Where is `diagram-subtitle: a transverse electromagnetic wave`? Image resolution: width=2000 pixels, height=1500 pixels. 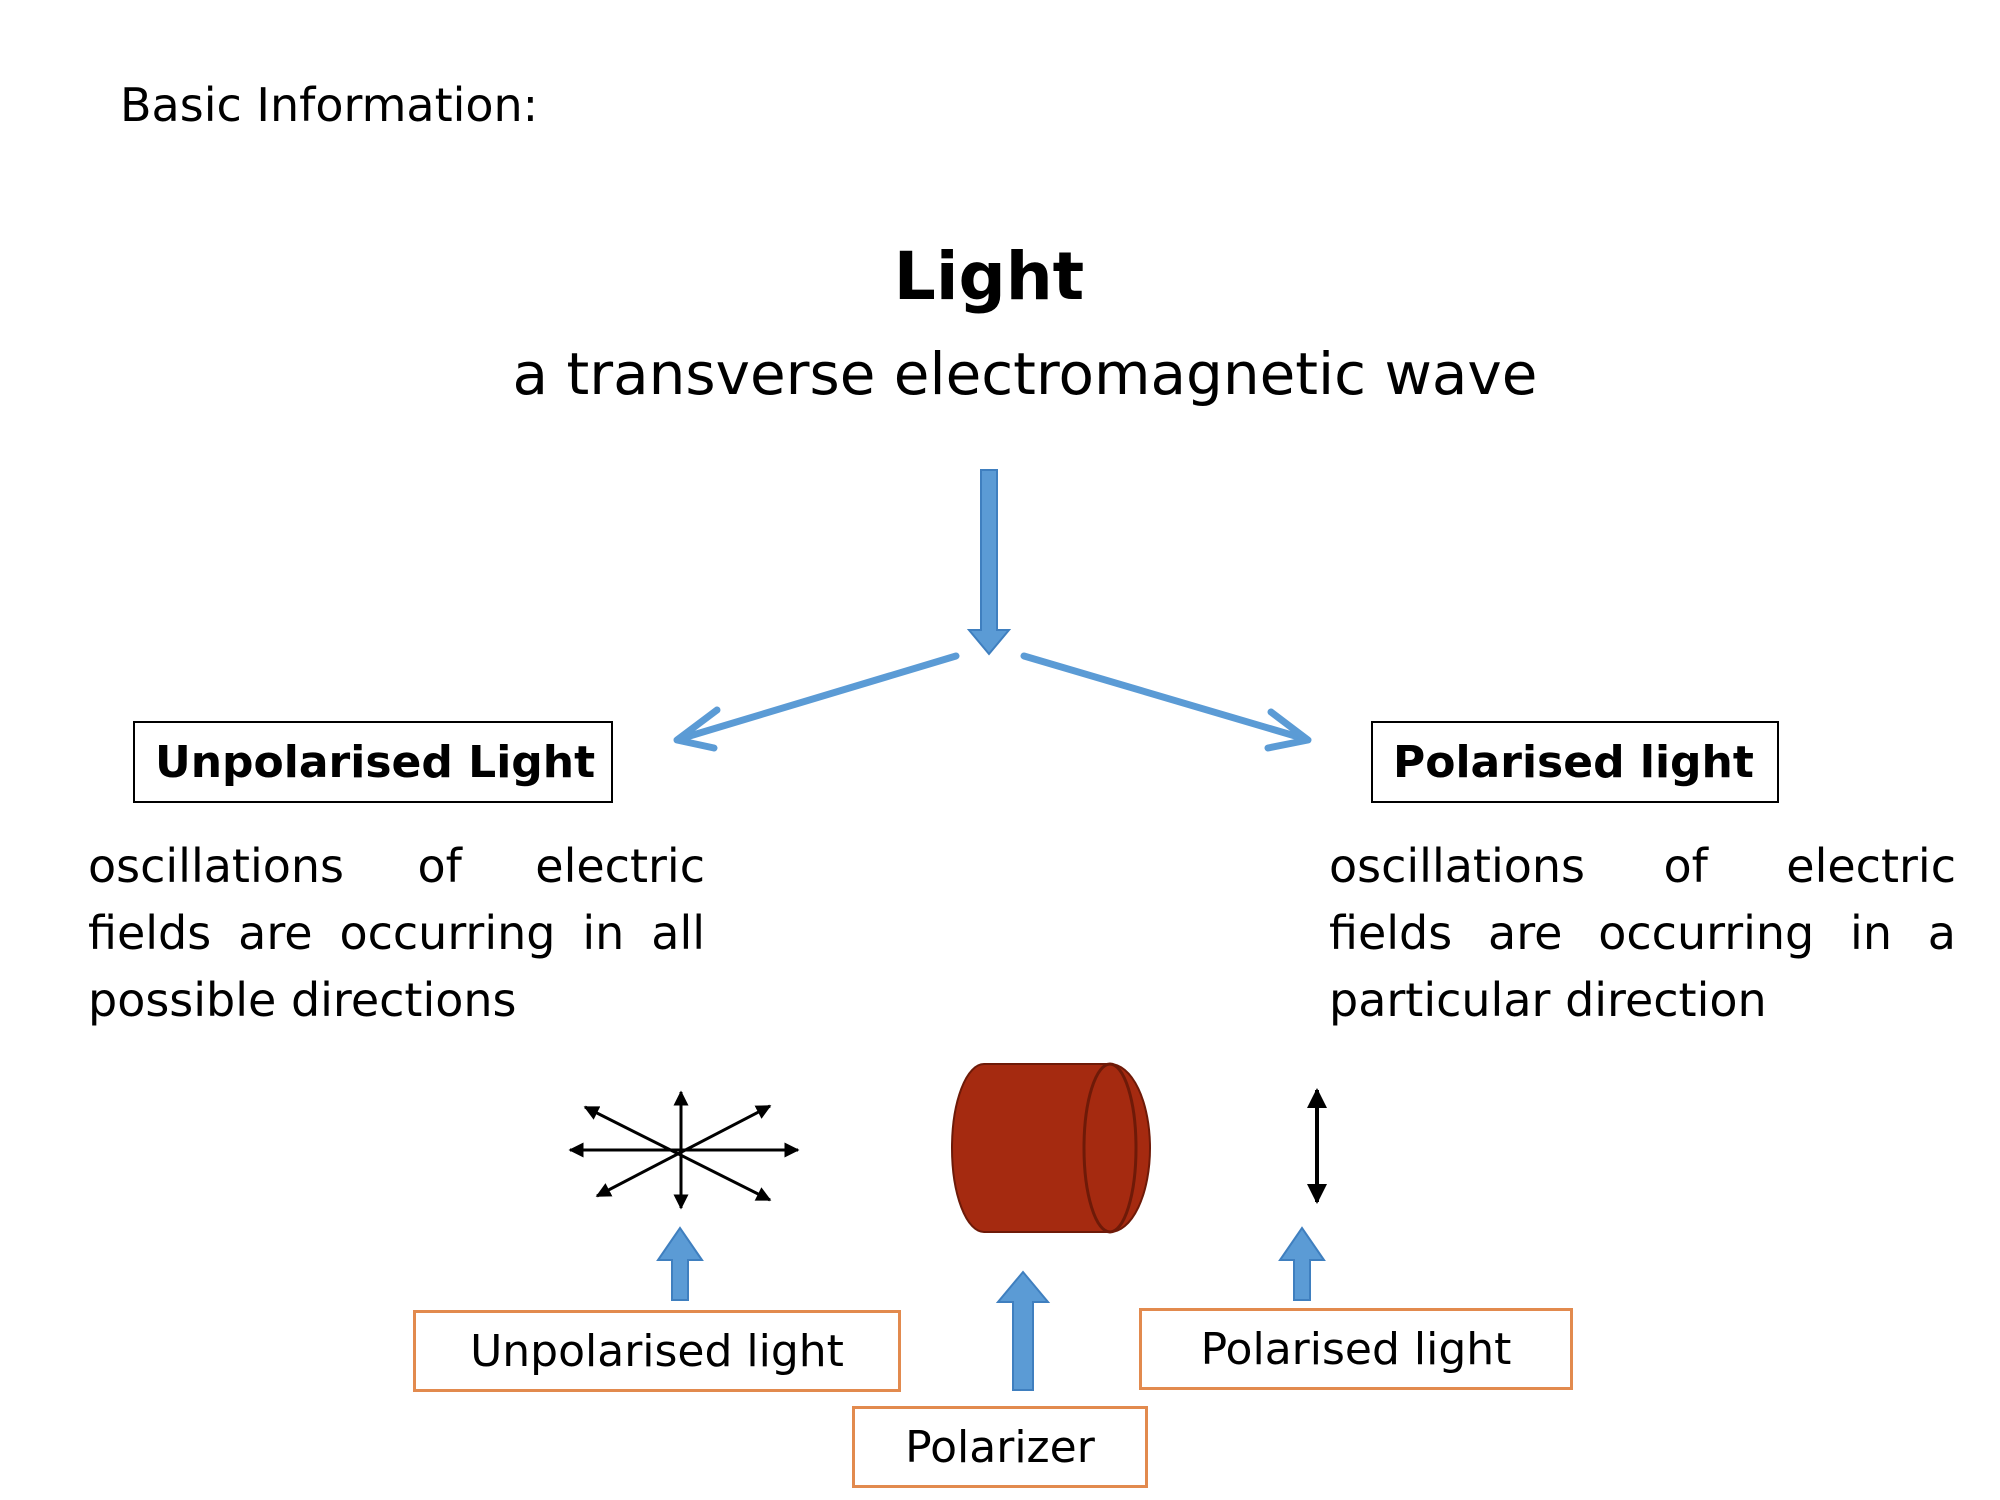
diagram-subtitle: a transverse electromagnetic wave is located at coordinates (1025, 374).